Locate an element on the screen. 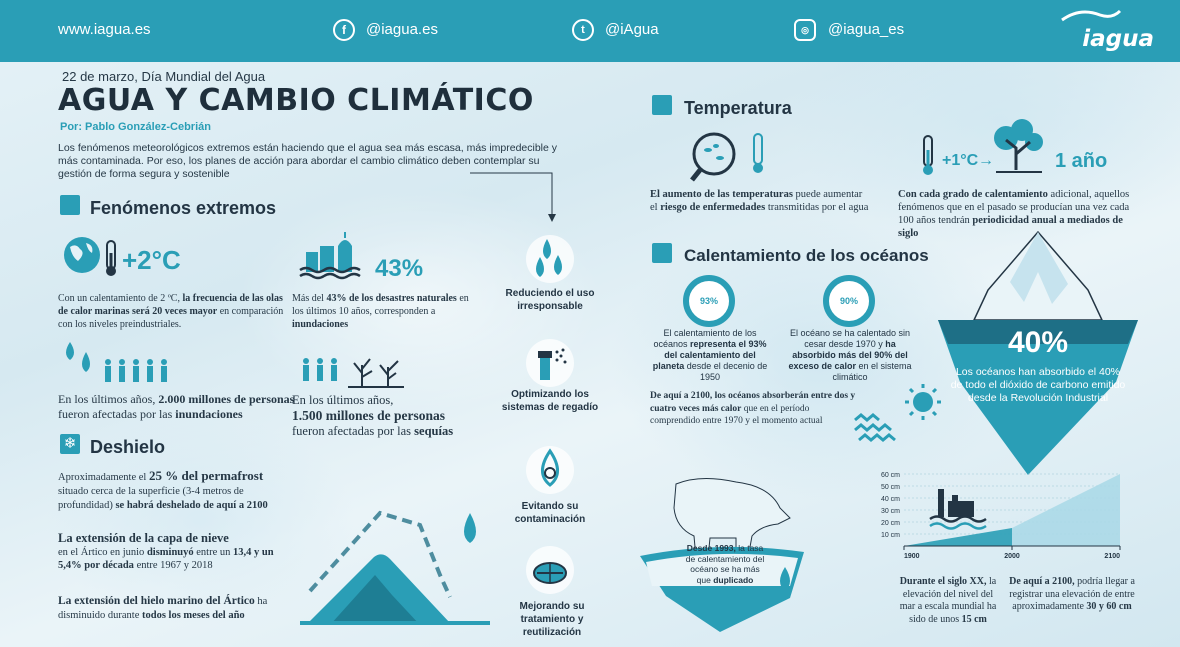  flooded-factory-icon is located at coordinates (958, 509).